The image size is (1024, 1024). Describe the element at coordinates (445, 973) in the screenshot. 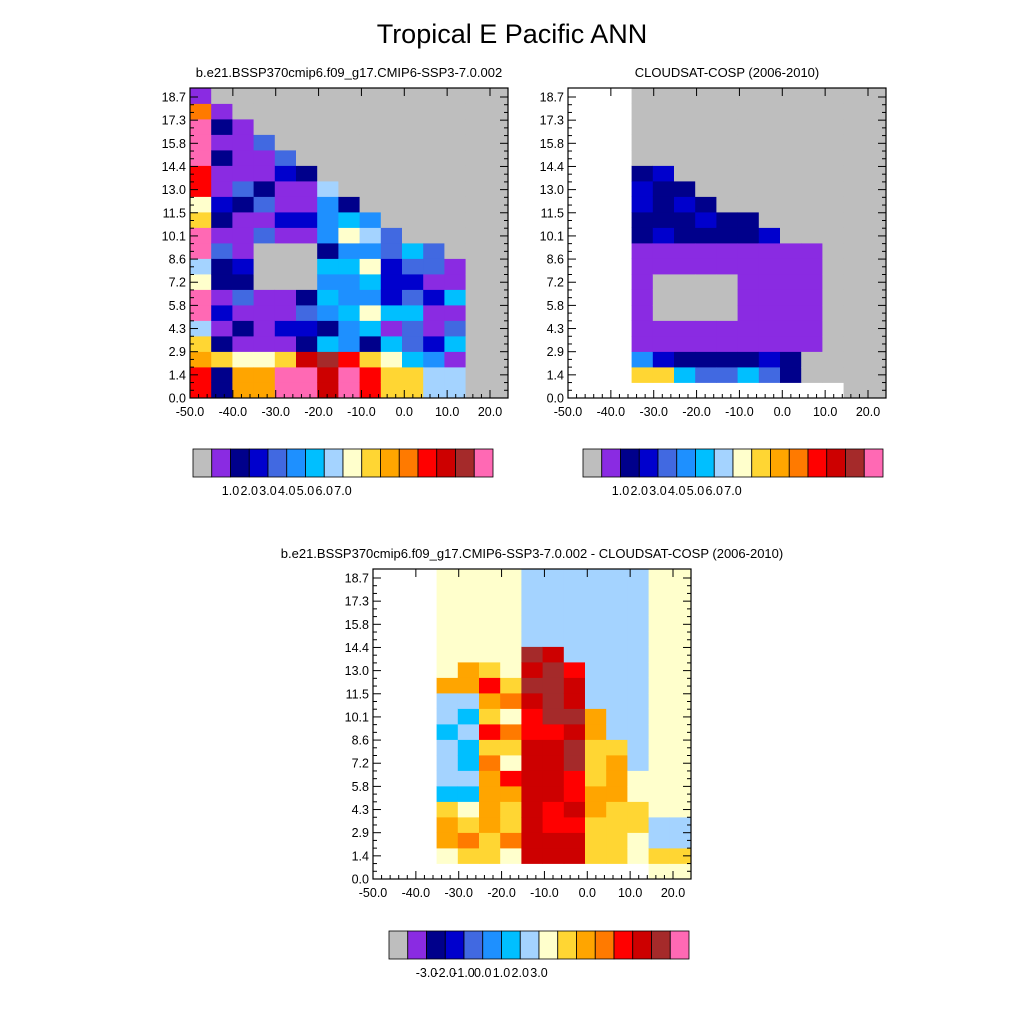

I see `colorbar-label: -2.0` at that location.